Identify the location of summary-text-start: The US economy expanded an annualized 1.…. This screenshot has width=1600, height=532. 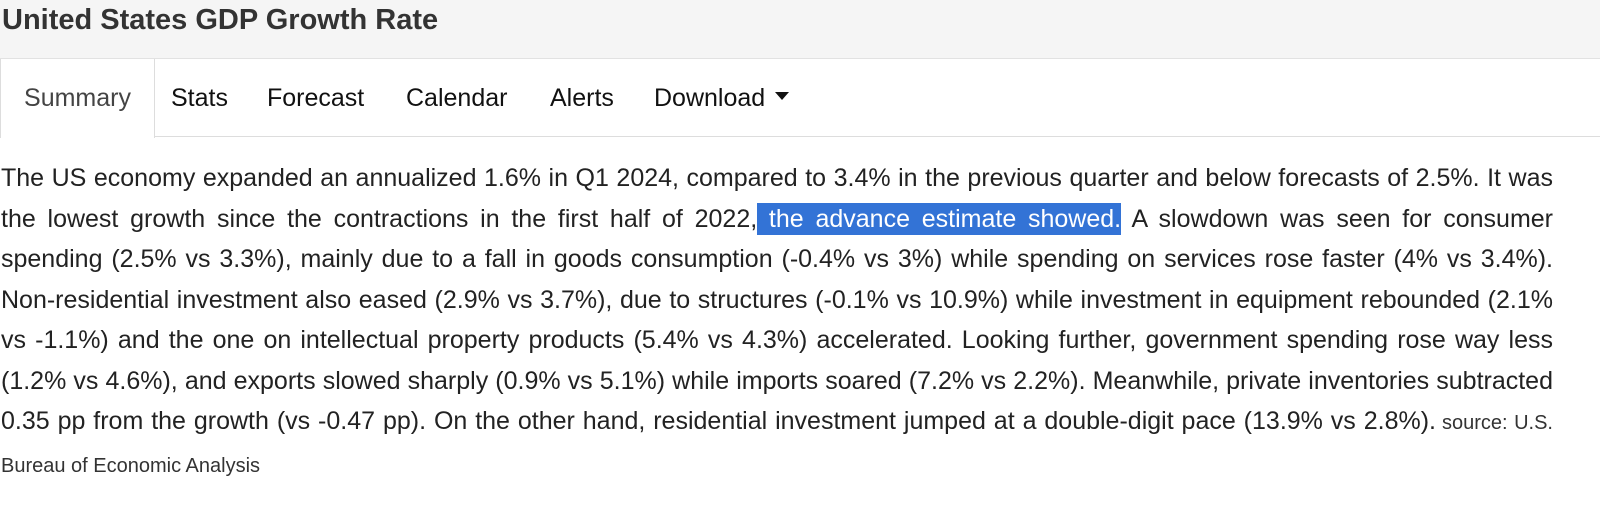
(777, 198).